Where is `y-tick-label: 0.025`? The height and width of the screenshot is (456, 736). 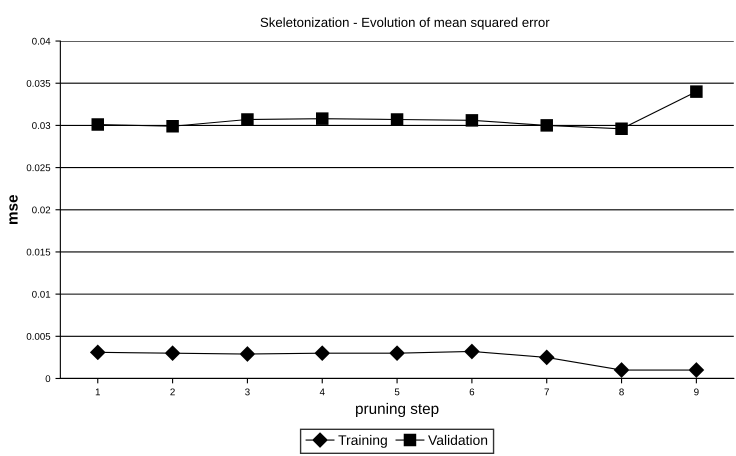
y-tick-label: 0.025 is located at coordinates (38, 168).